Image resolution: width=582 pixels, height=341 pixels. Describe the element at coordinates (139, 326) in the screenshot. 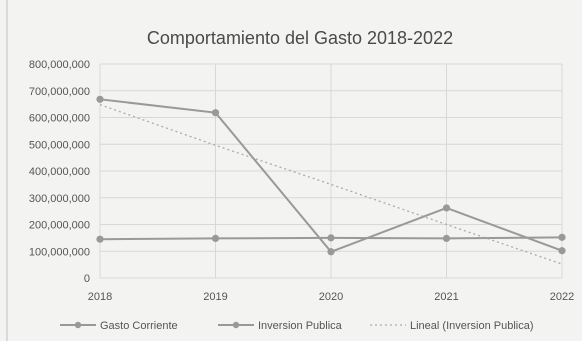

I see `legend-label: Gasto Corriente` at that location.